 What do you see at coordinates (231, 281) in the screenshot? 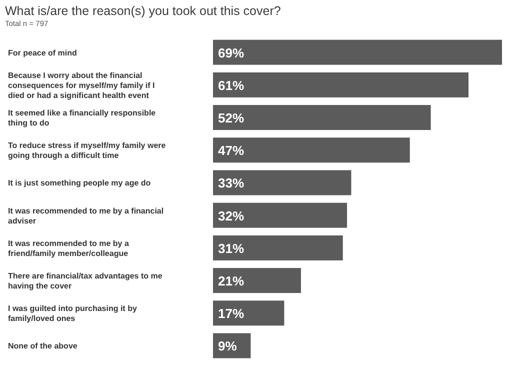
I see `data-label: 21%` at bounding box center [231, 281].